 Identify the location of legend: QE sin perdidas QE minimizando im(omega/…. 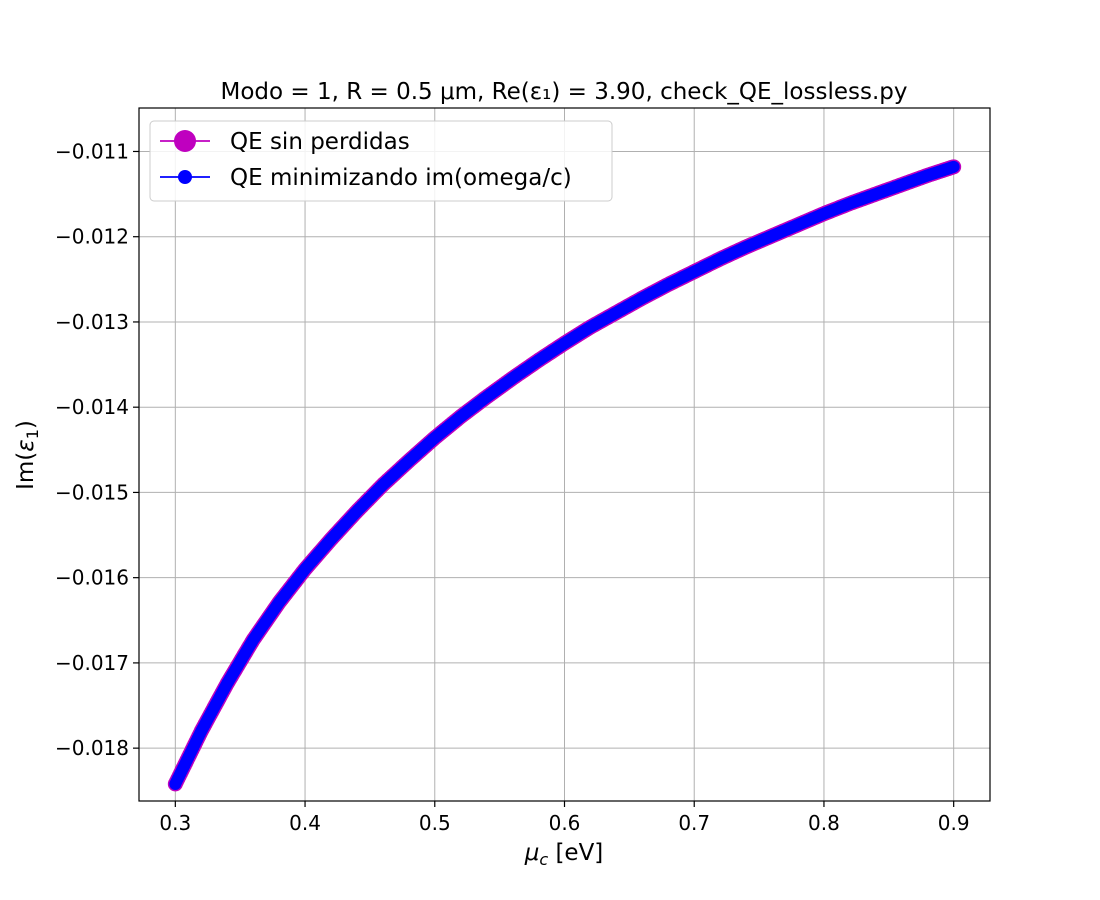
(381, 161).